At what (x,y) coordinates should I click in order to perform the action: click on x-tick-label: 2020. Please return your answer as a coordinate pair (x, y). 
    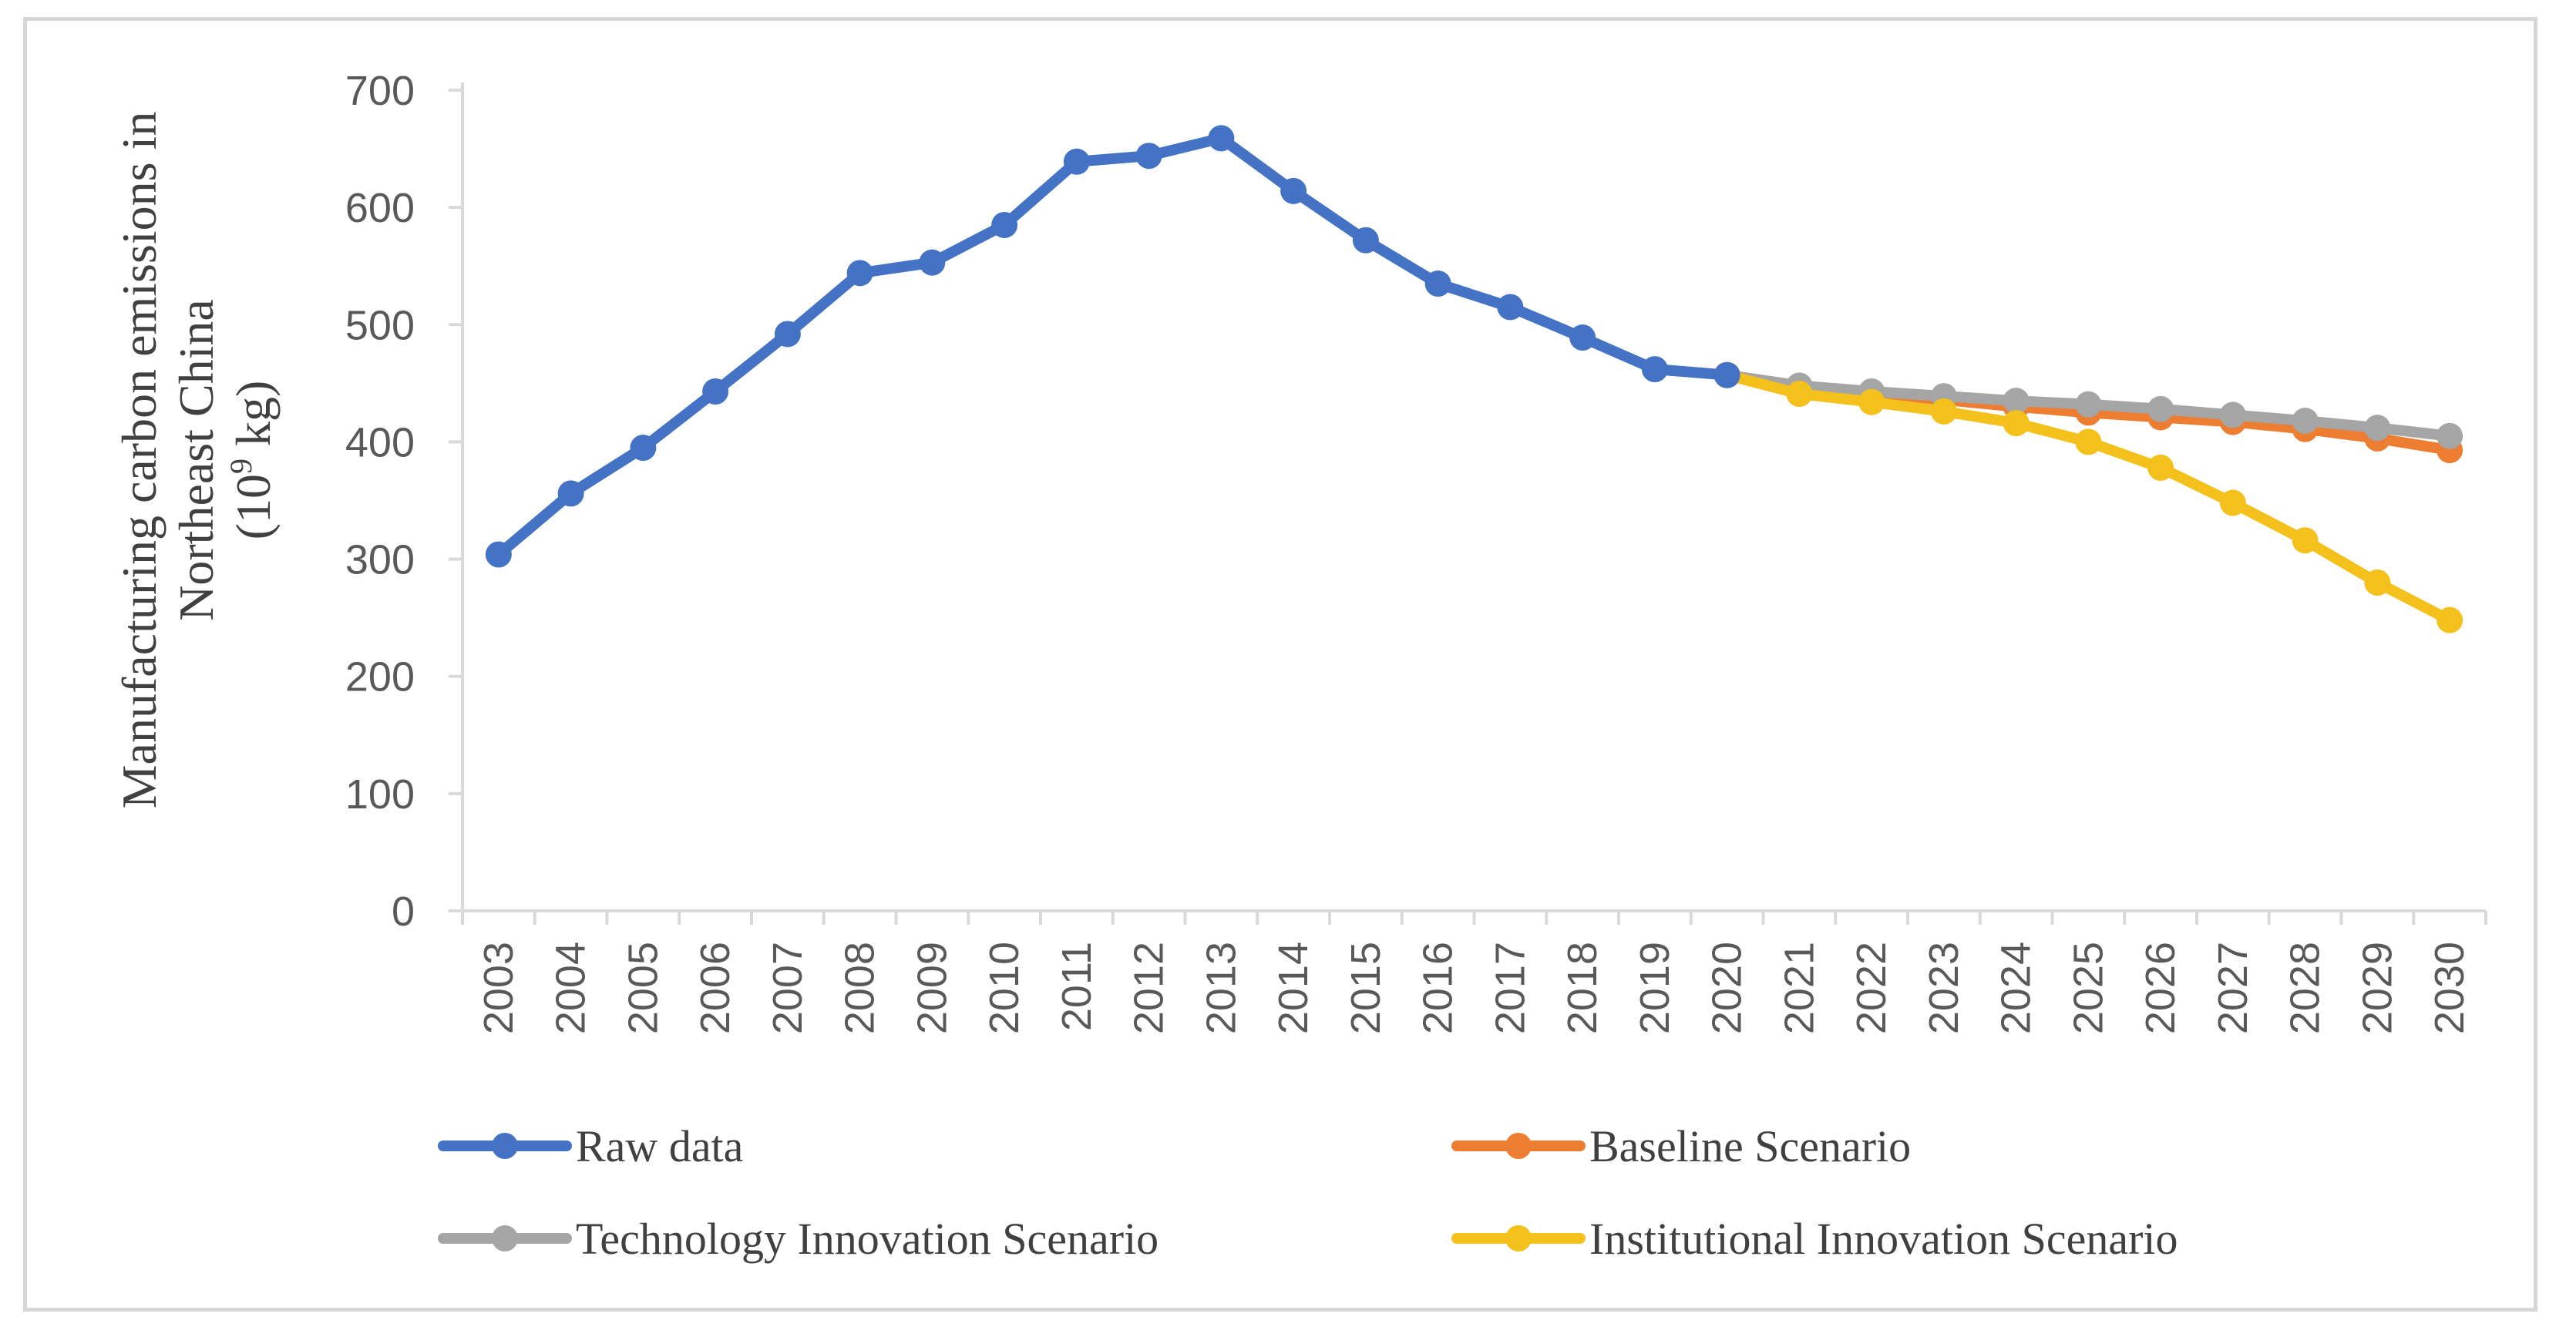
    Looking at the image, I should click on (1727, 988).